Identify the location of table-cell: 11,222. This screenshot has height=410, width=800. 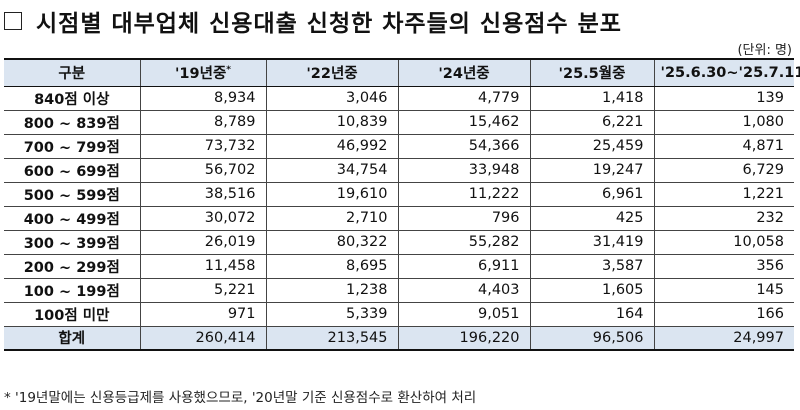
(464, 194).